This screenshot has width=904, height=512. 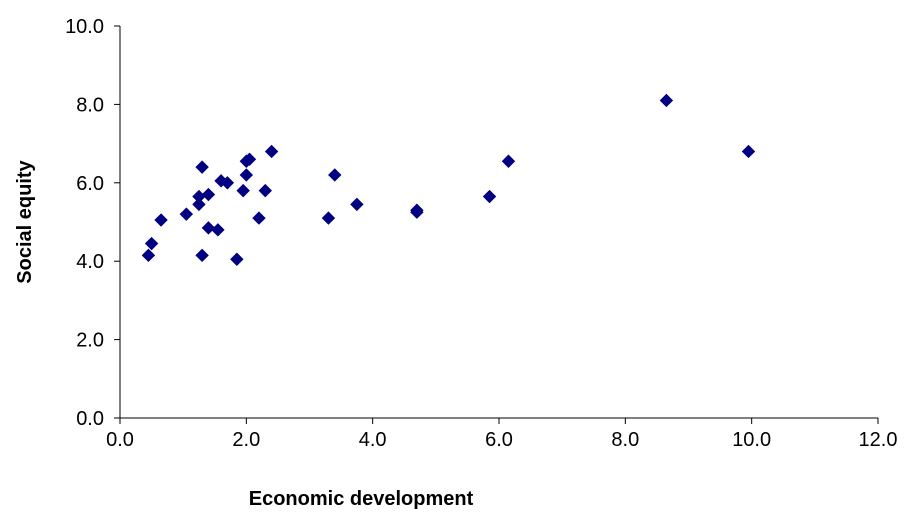 I want to click on x-tick-label: 2.0, so click(x=246, y=440).